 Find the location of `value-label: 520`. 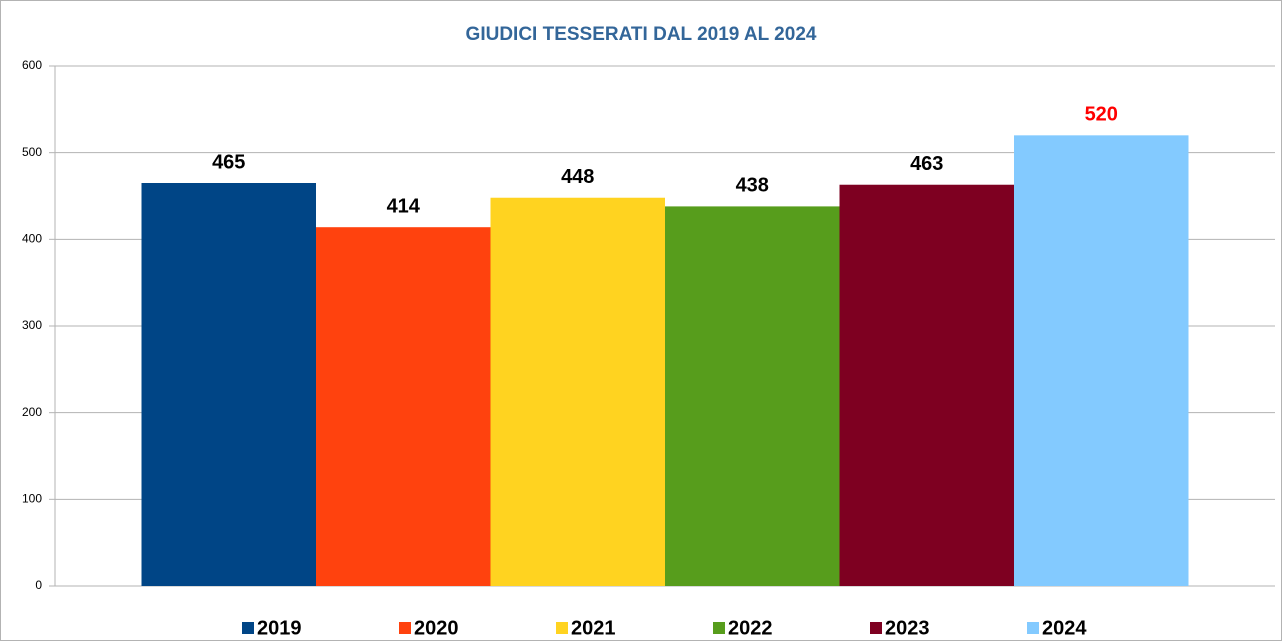

value-label: 520 is located at coordinates (1101, 115).